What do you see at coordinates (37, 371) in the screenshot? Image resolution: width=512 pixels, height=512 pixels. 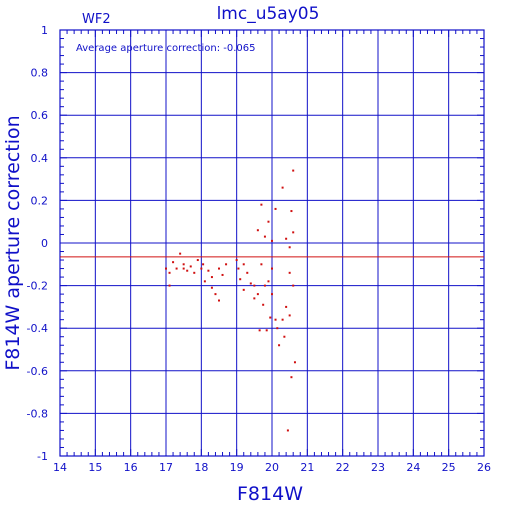 I see `y-tick-label: -0.6` at bounding box center [37, 371].